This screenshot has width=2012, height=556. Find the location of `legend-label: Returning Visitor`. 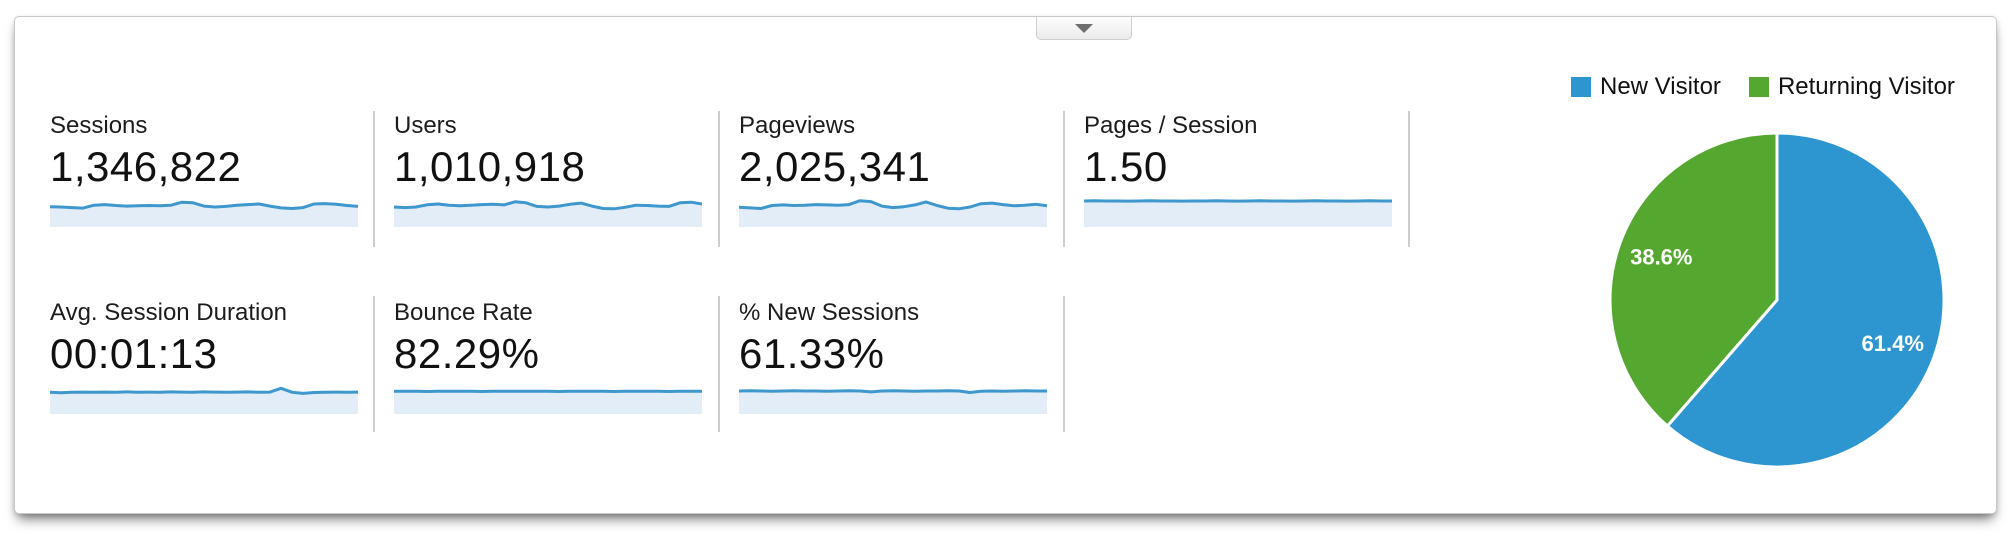

legend-label: Returning Visitor is located at coordinates (1866, 86).